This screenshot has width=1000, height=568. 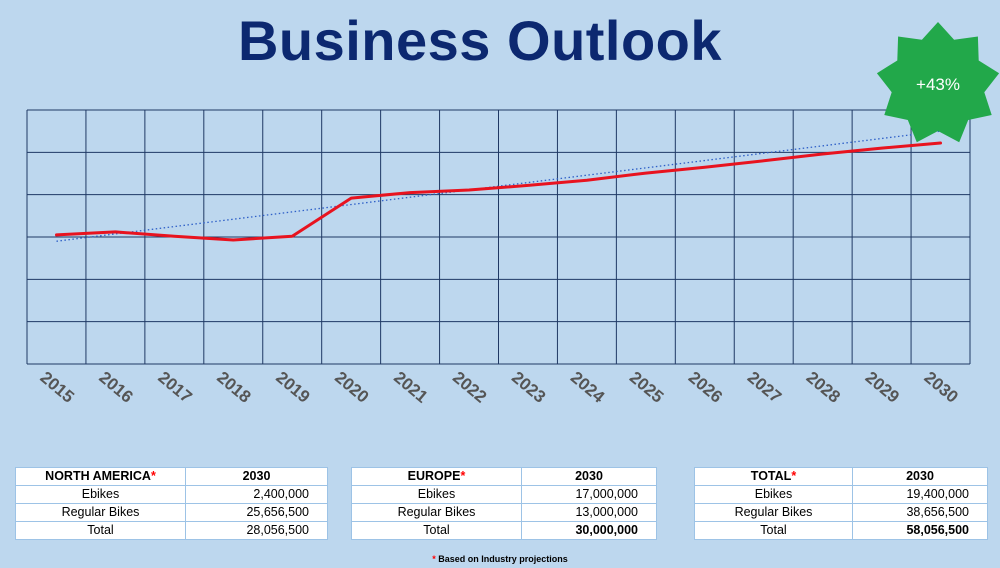 I want to click on growth-badge-label: +43%, so click(x=938, y=84).